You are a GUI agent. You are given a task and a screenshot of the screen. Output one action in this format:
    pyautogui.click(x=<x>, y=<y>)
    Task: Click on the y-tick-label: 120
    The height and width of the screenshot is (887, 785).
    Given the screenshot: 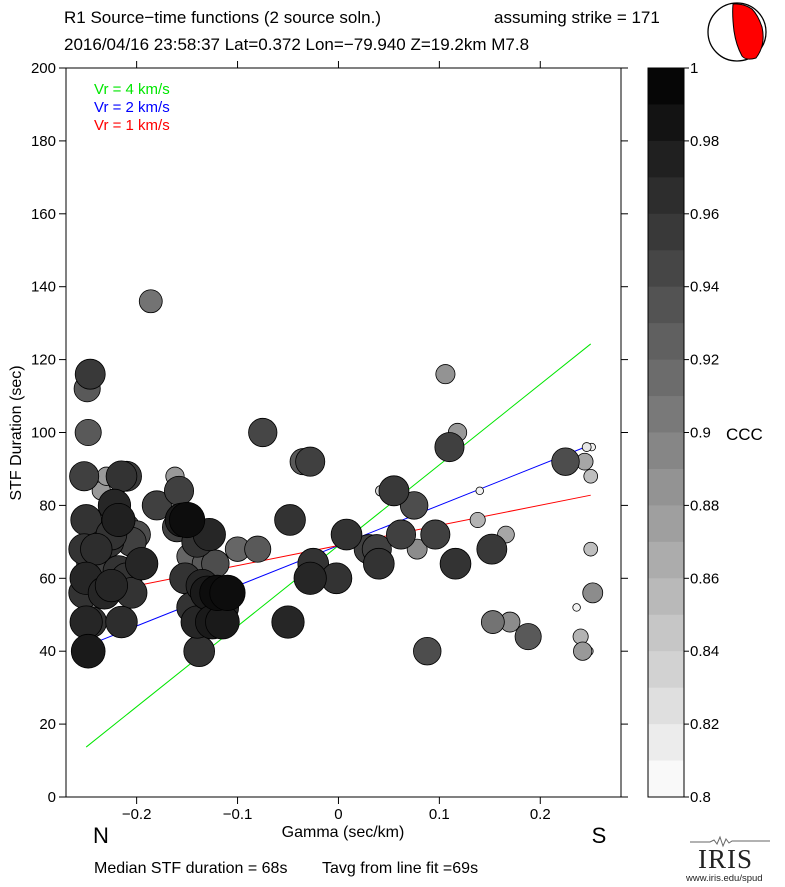 What is the action you would take?
    pyautogui.click(x=43, y=360)
    